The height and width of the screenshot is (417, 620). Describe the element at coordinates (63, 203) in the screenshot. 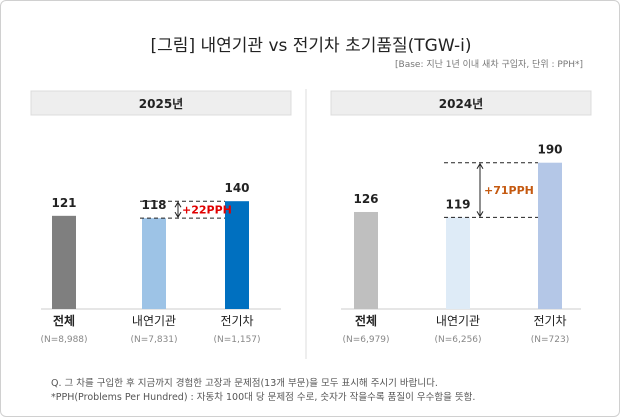

I see `data-label: 121` at that location.